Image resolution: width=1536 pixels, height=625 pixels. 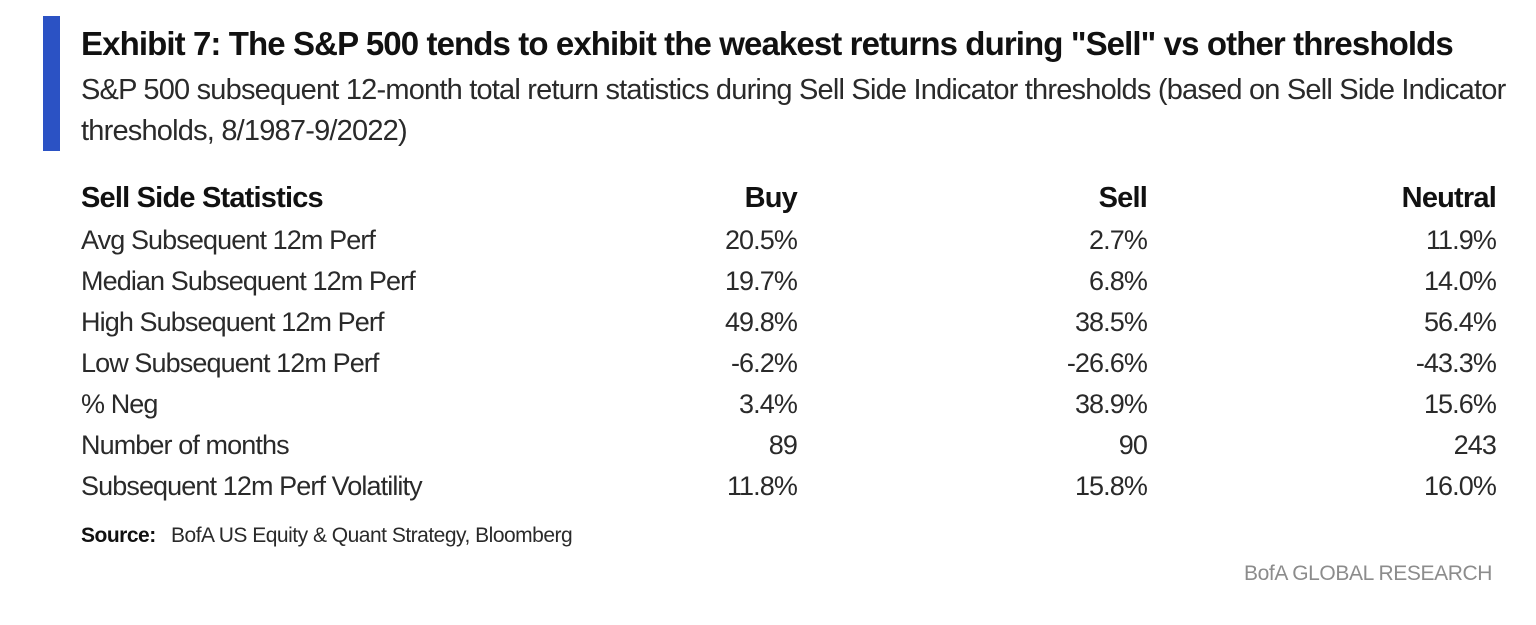 What do you see at coordinates (119, 404) in the screenshot?
I see `row-label: % Neg` at bounding box center [119, 404].